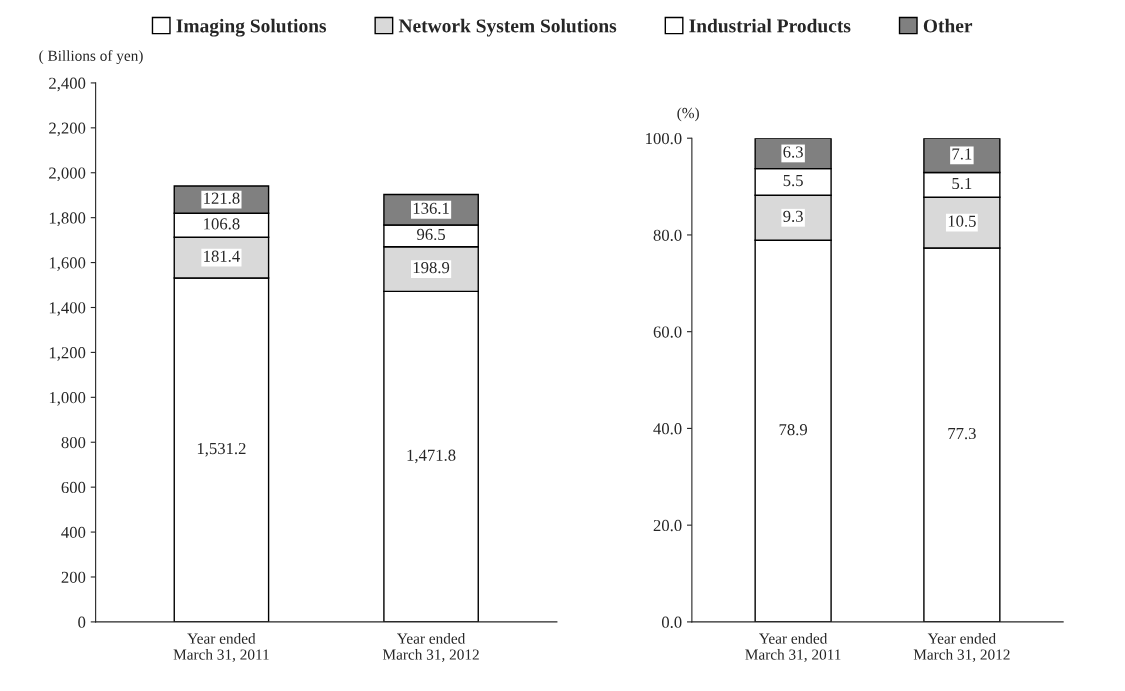  Describe the element at coordinates (73, 577) in the screenshot. I see `y-tick-label: 200` at that location.